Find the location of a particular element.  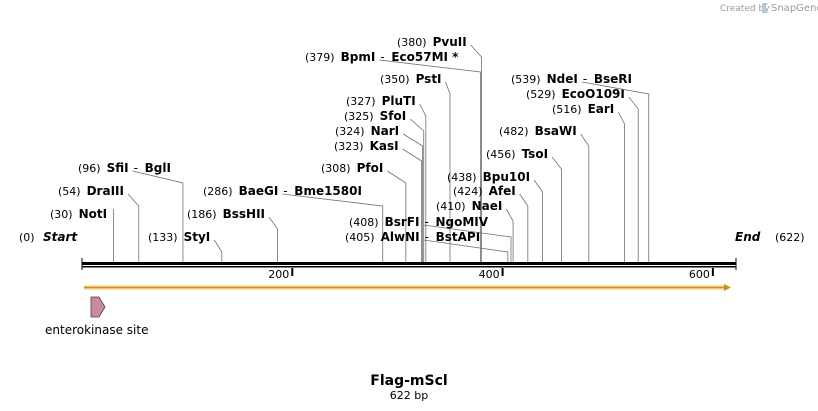

ruler-tick-label: 200 is located at coordinates (278, 274).